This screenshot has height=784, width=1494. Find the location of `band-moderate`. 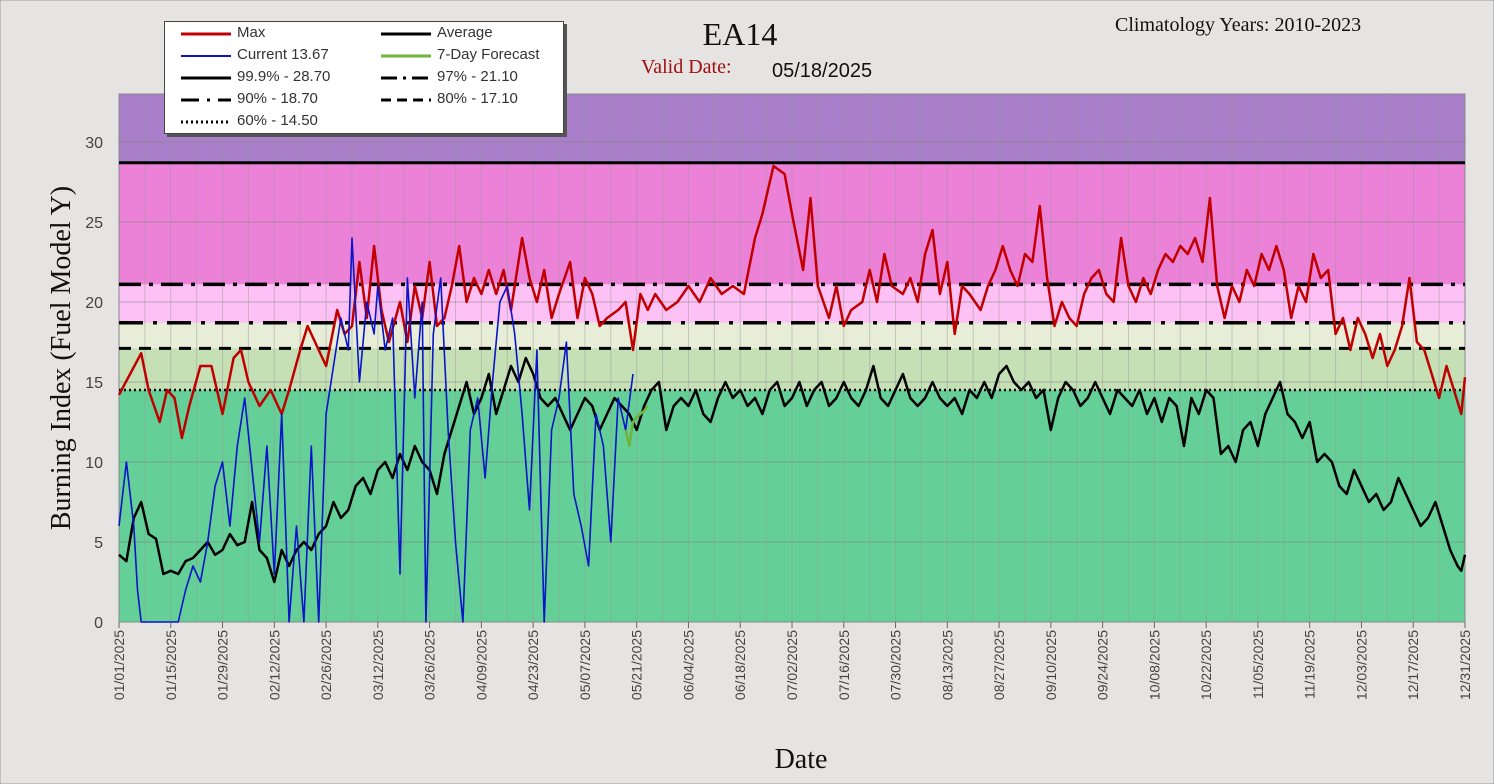

band-moderate is located at coordinates (792, 369).